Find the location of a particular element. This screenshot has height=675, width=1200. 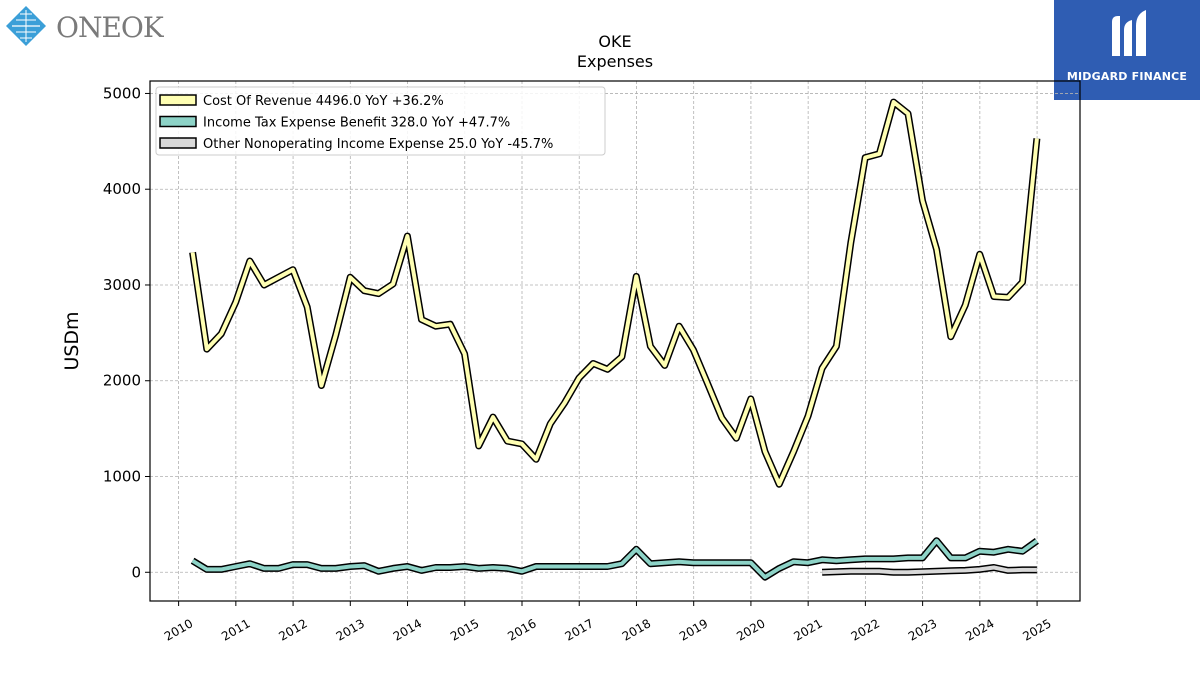

x-tick-label: 2020 is located at coordinates (750, 629).